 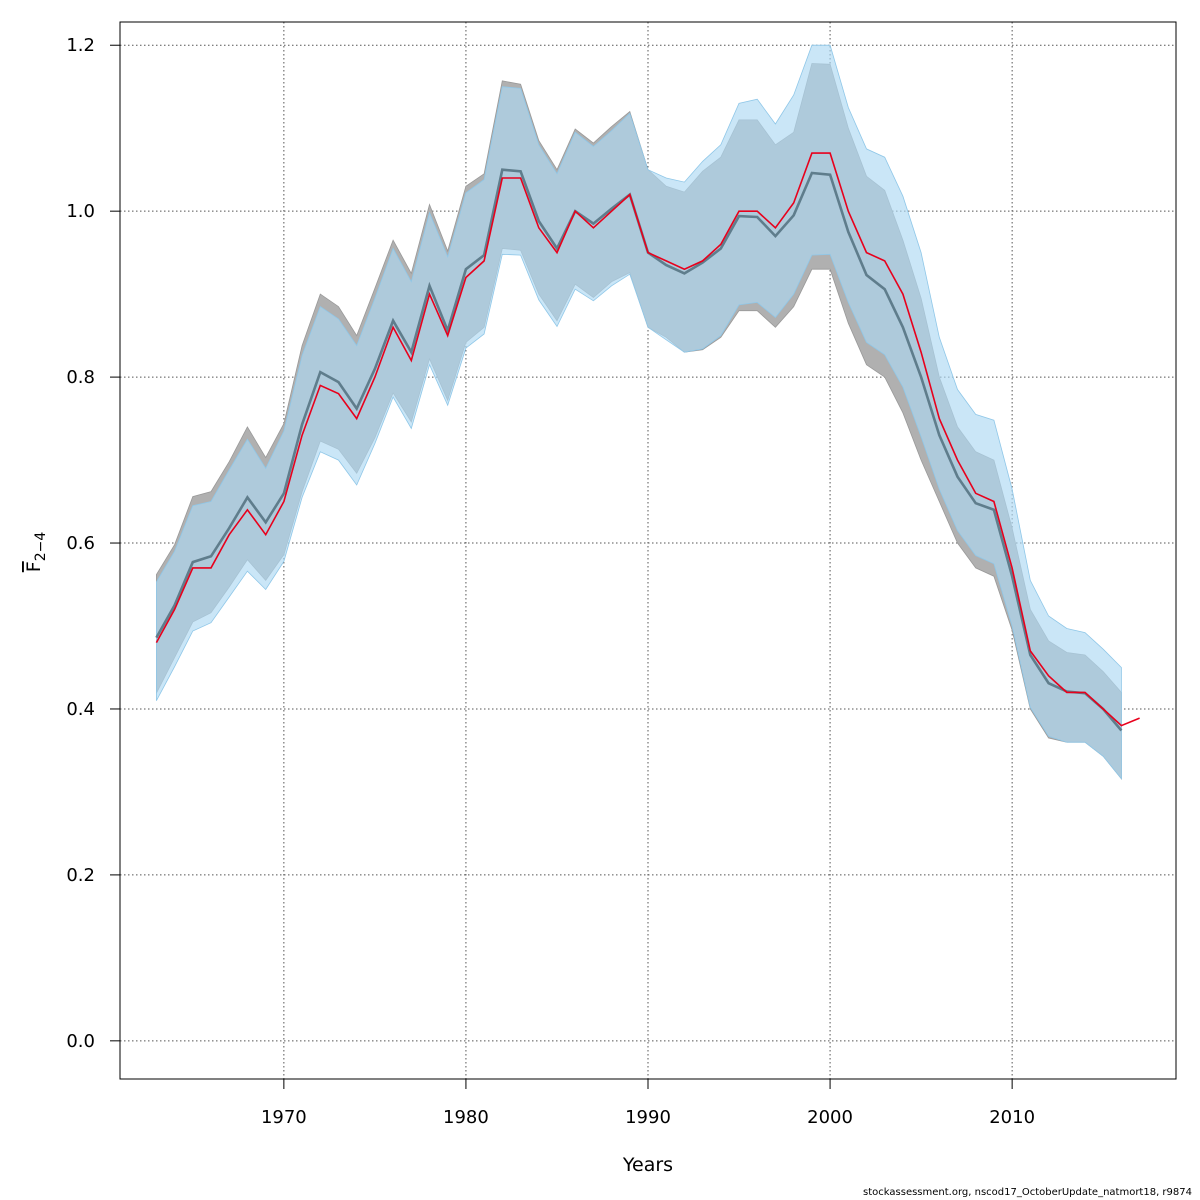 I want to click on y-tick-label: 1.0, so click(x=80, y=211).